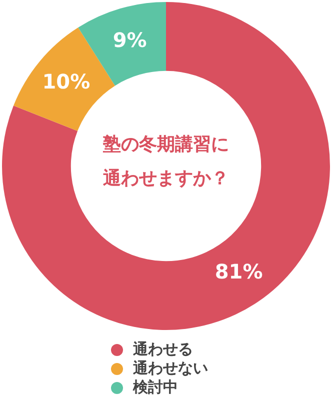  Describe the element at coordinates (166, 162) in the screenshot. I see `text: 塾の冬期講習に通わせますか？` at that location.